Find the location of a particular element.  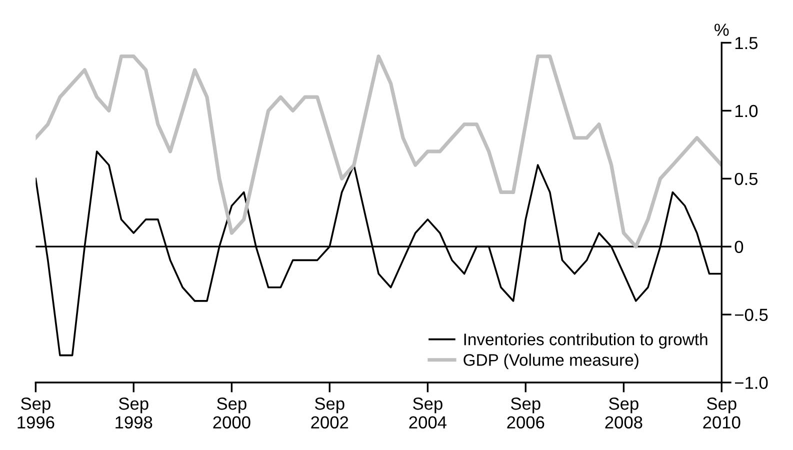

y-tick-label: 0 is located at coordinates (739, 247).